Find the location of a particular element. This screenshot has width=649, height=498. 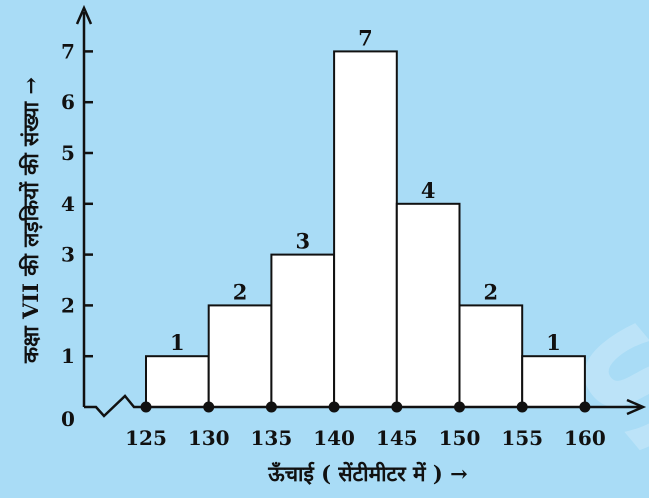

x-tick-label: 125 is located at coordinates (146, 438).